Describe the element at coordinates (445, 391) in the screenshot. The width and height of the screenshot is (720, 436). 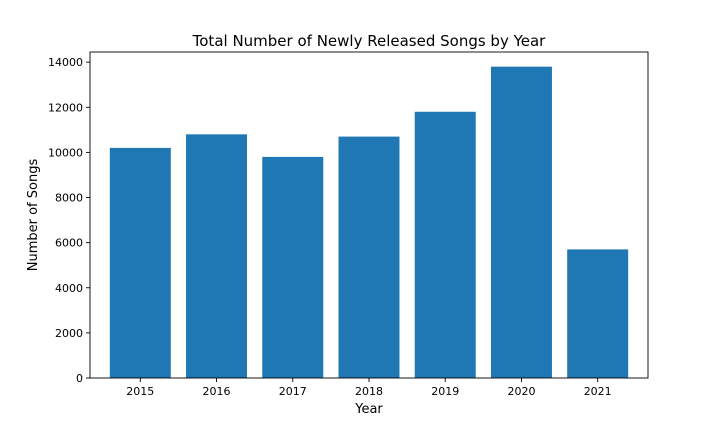
I see `x-tick-label-2019: 2019` at that location.